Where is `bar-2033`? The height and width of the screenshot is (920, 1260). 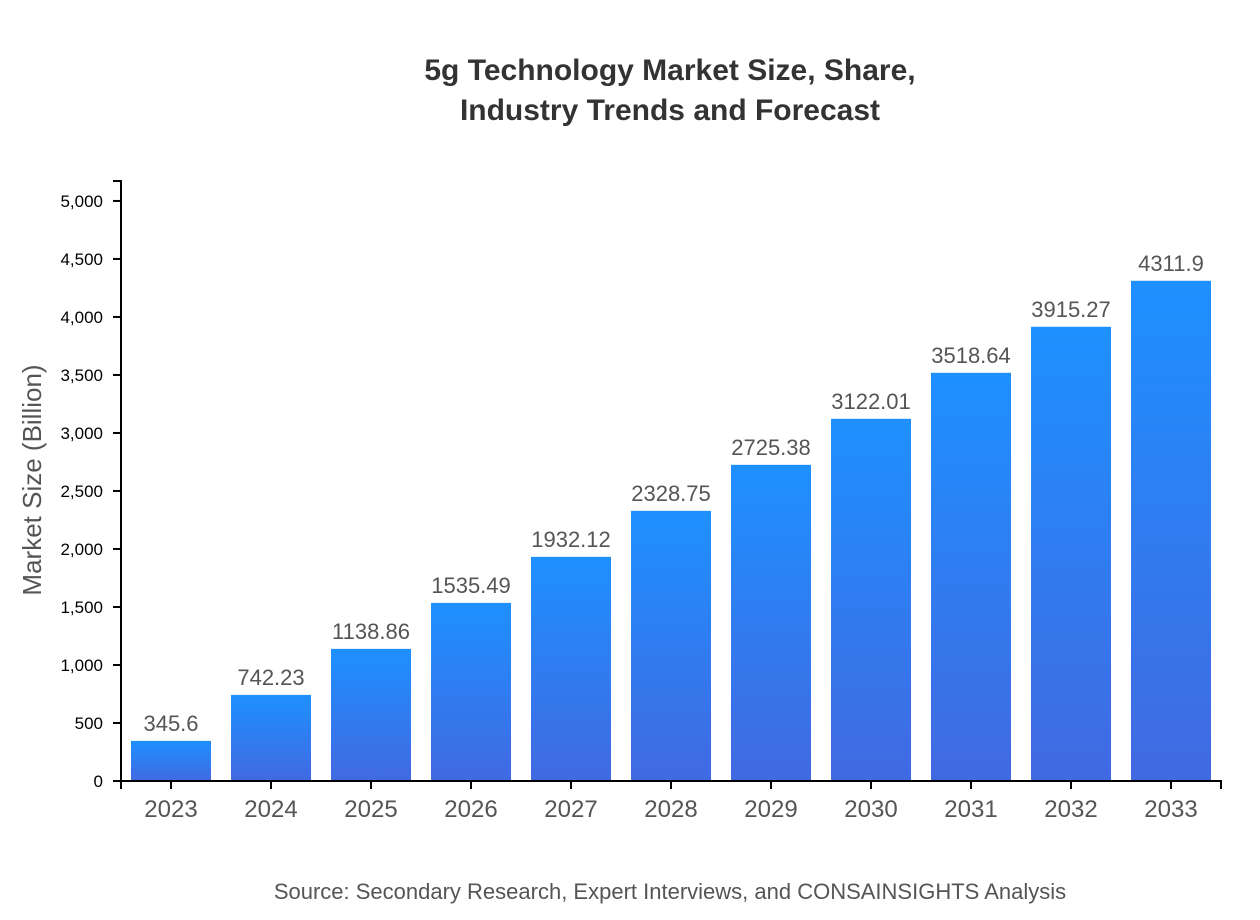 bar-2033 is located at coordinates (1171, 530).